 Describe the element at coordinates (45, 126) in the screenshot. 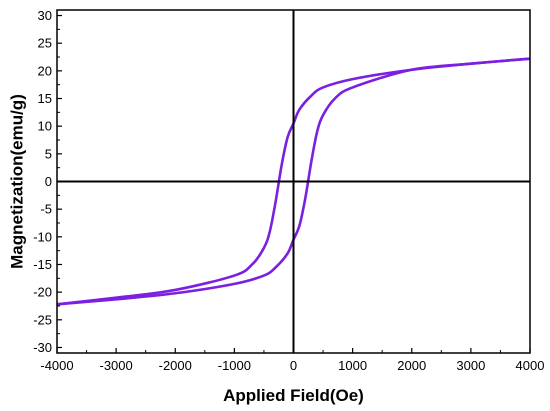

I see `y-tick-label: 10` at that location.